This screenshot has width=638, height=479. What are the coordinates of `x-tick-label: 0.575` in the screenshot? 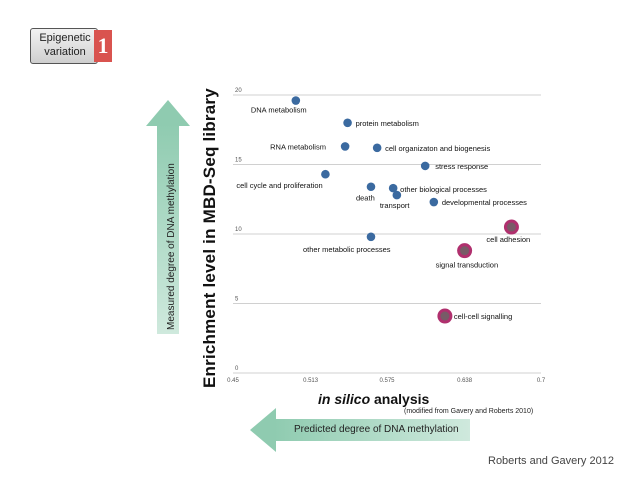 It's located at (387, 381).